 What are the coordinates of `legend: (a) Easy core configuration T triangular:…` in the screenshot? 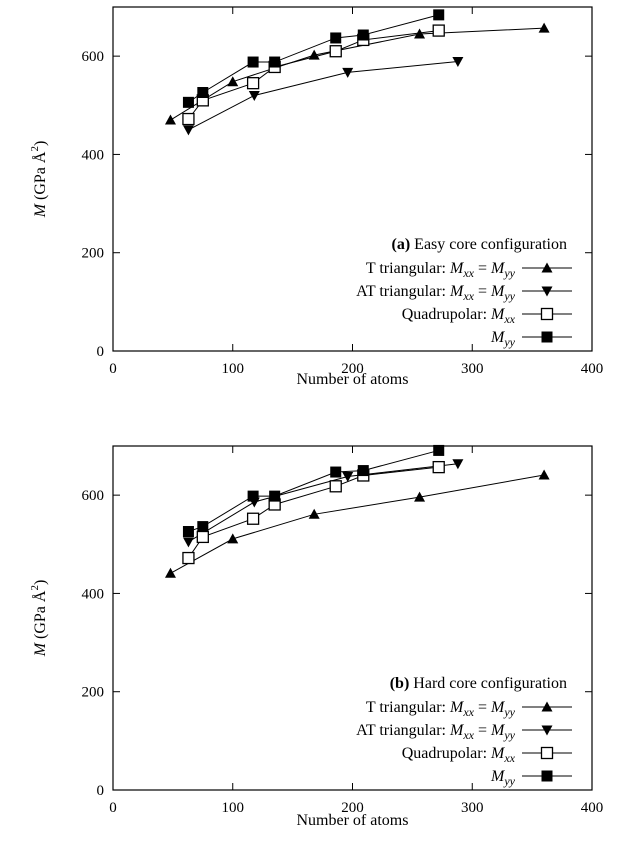 It's located at (464, 292).